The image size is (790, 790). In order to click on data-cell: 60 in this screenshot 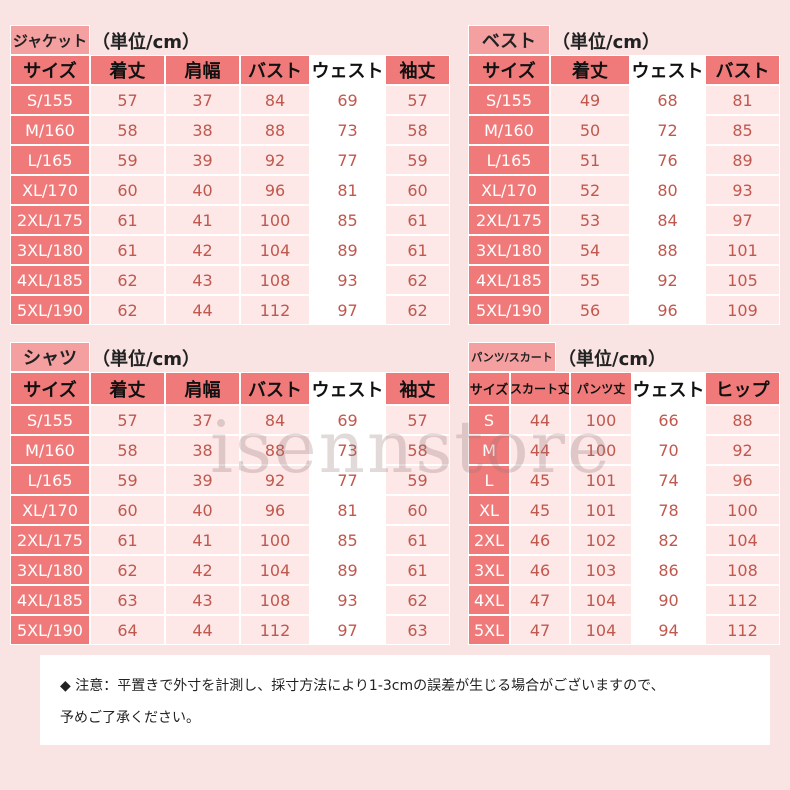, I will do `click(127, 190)`.